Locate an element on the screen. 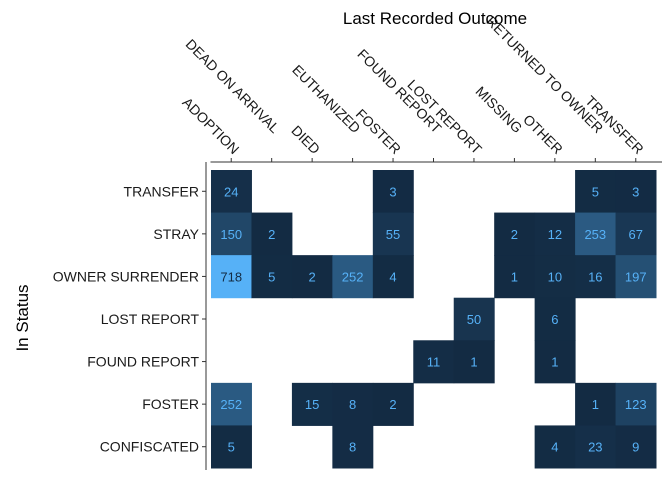 The image size is (672, 485). heatmap-cell-owner-surrender-returned-to-owner is located at coordinates (596, 277).